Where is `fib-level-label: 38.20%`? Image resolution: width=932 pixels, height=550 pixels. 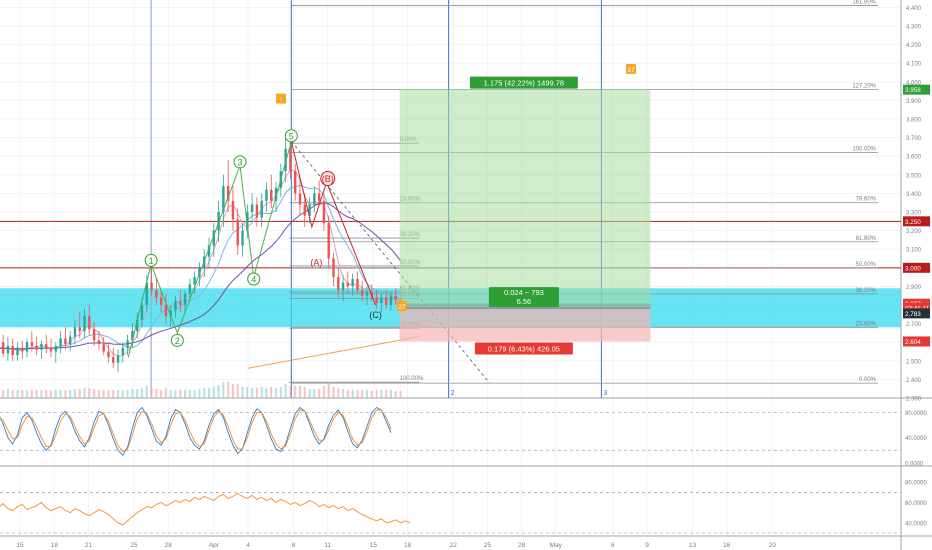
fib-level-label: 38.20% is located at coordinates (866, 291).